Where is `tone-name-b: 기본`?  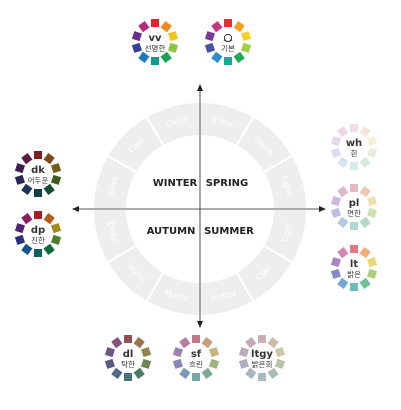 tone-name-b: 기본 is located at coordinates (228, 48).